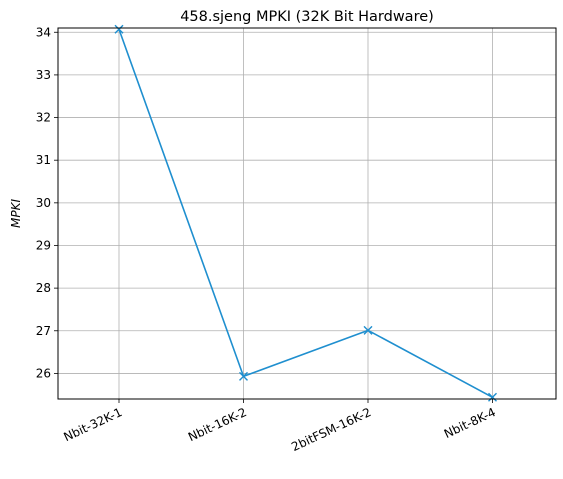 This screenshot has height=479, width=563. Describe the element at coordinates (43, 32) in the screenshot. I see `y-tick-label: 34` at that location.